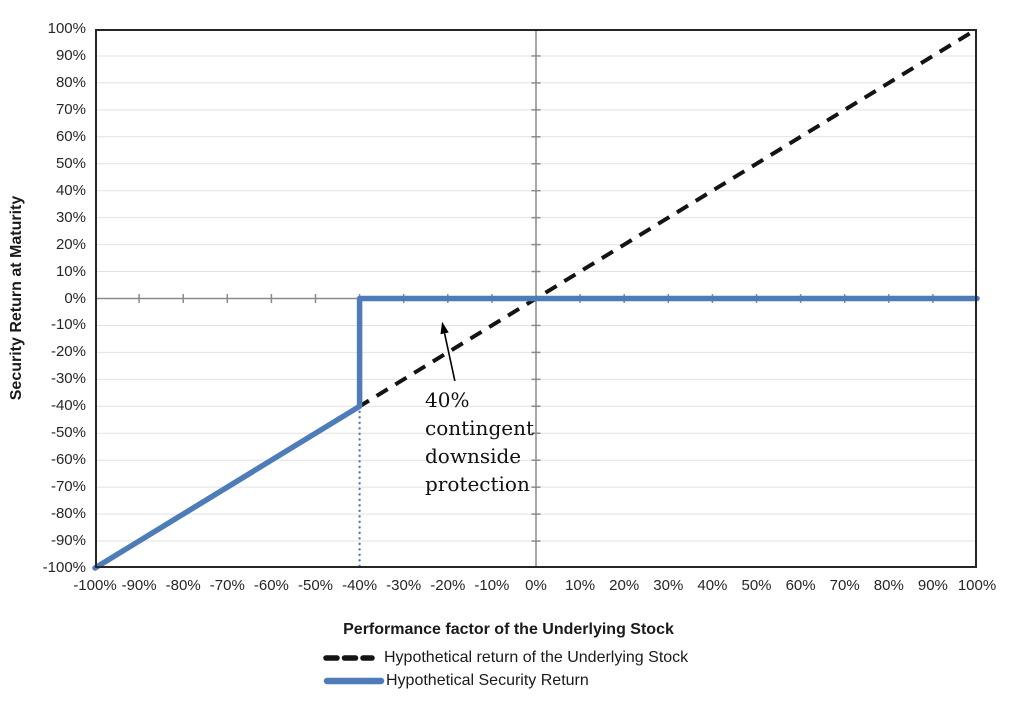  I want to click on x-tick-label: -100%, so click(95, 585).